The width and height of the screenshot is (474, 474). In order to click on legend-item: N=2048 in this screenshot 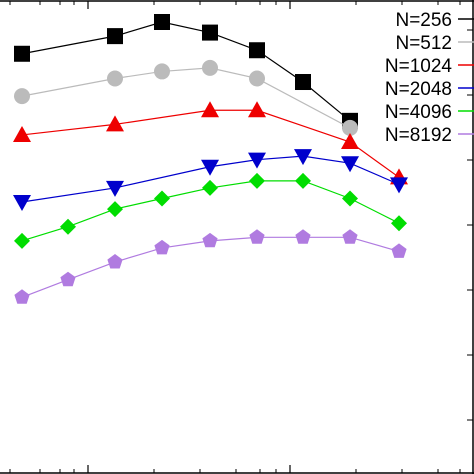, I will do `click(429, 89)`.